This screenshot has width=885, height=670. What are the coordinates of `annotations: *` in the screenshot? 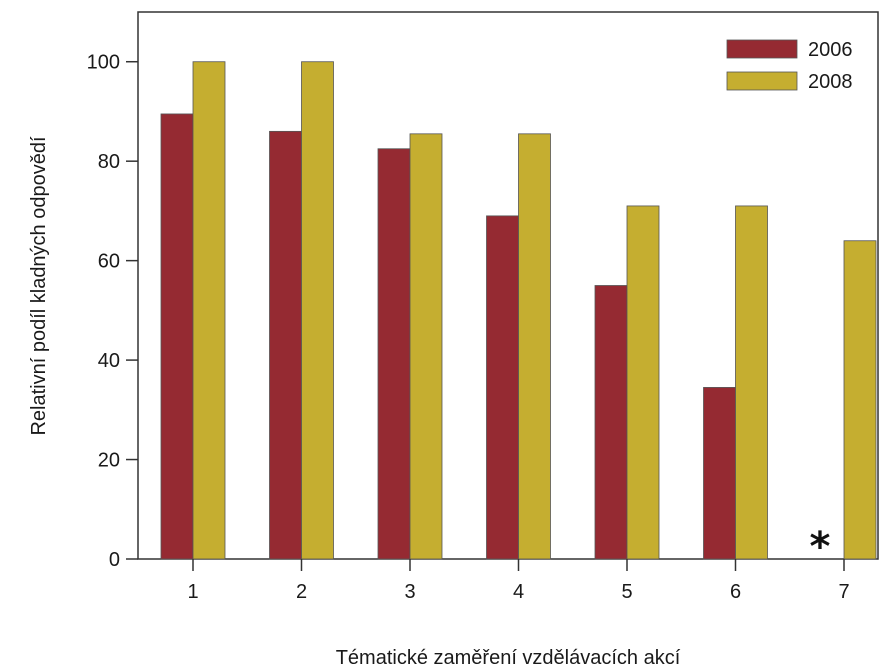 It's located at (820, 547).